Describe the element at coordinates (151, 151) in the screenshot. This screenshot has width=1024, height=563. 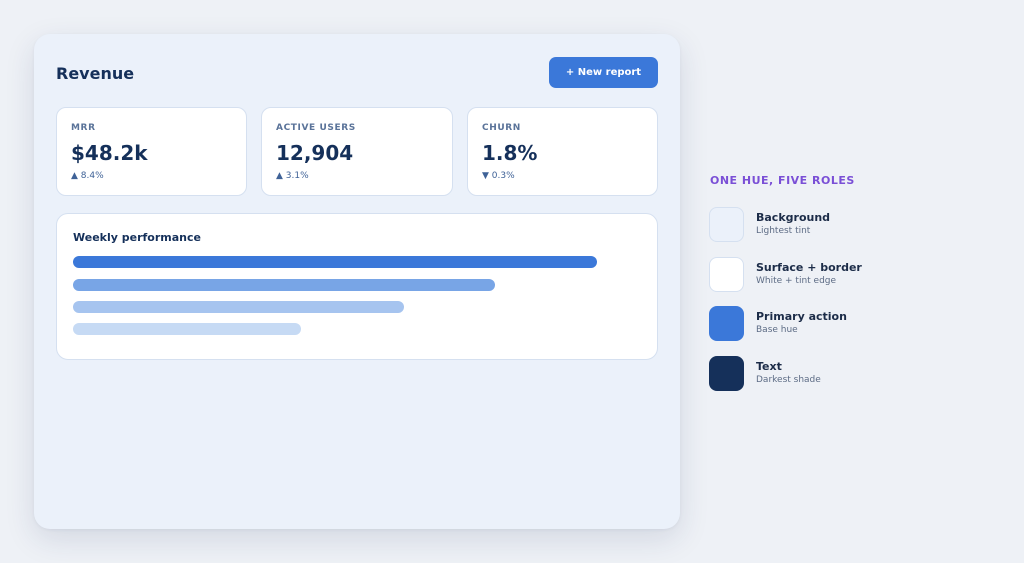
I see `metric-card-mrr: MRR $48.2k ▲ 8.4%` at that location.